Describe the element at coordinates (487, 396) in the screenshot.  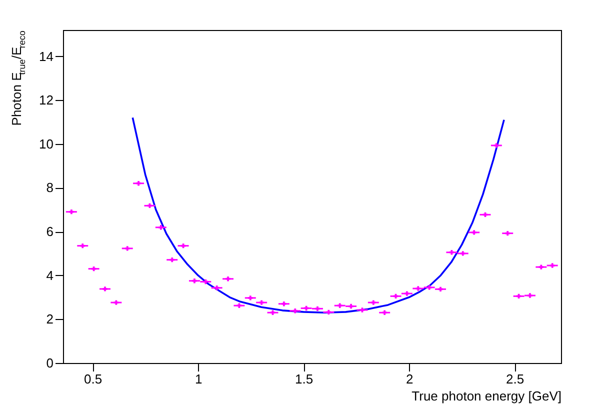
I see `x-axis-title: True photon energy [GeV]` at that location.